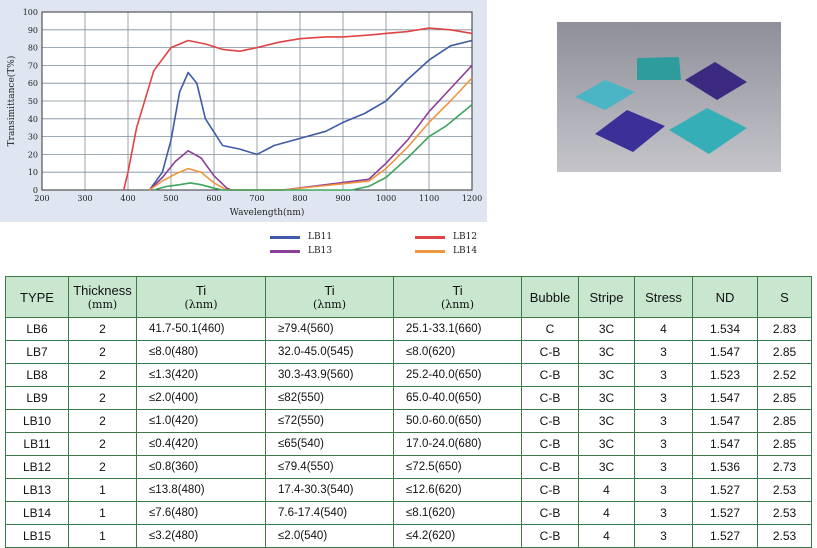 This screenshot has height=548, width=817. I want to click on table-cell: LB11, so click(37, 444).